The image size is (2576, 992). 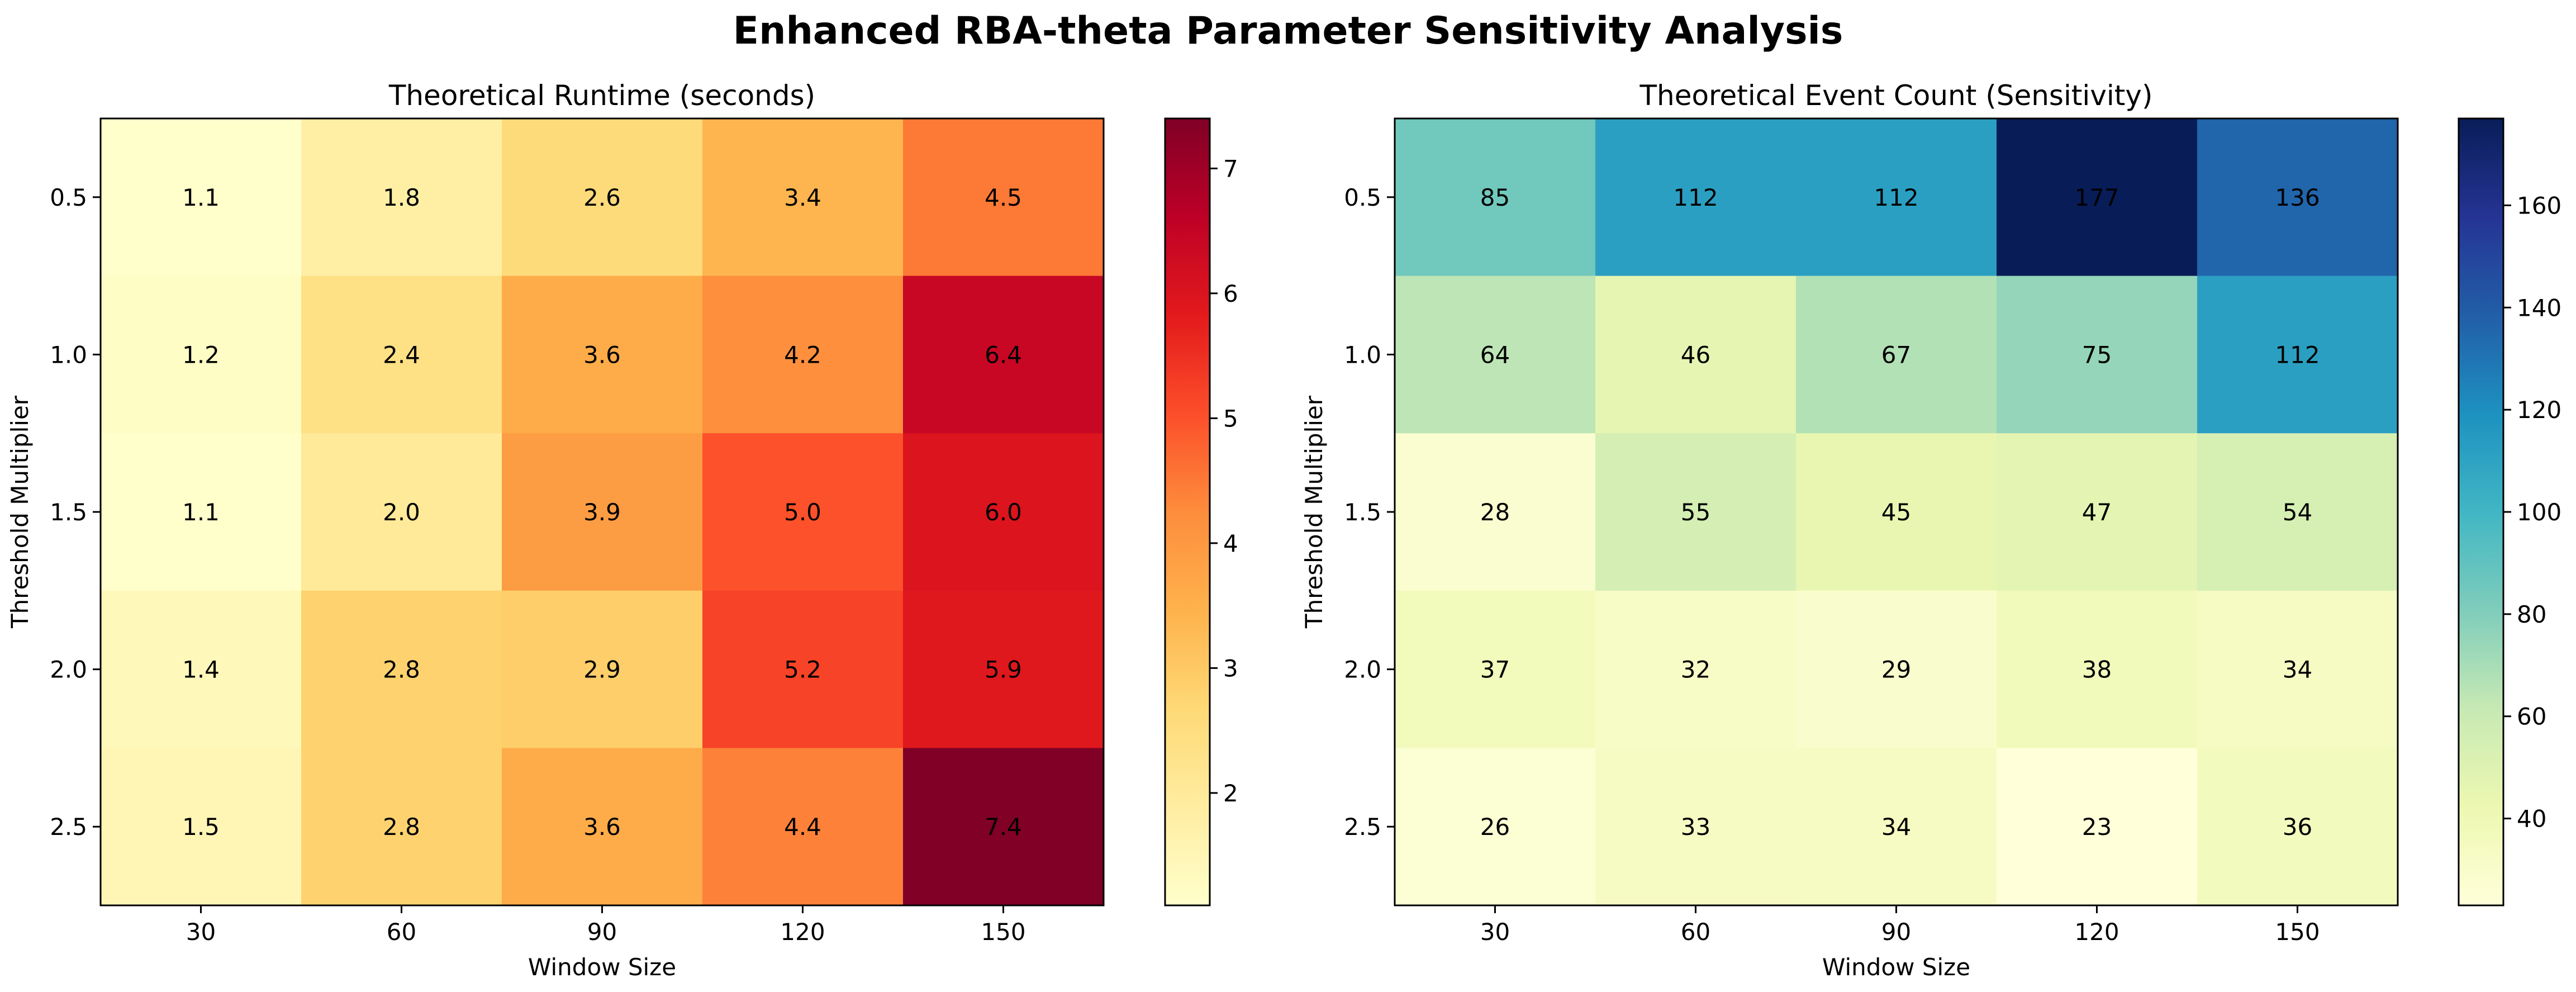 I want to click on cell-value-label: 3.4, so click(x=802, y=197).